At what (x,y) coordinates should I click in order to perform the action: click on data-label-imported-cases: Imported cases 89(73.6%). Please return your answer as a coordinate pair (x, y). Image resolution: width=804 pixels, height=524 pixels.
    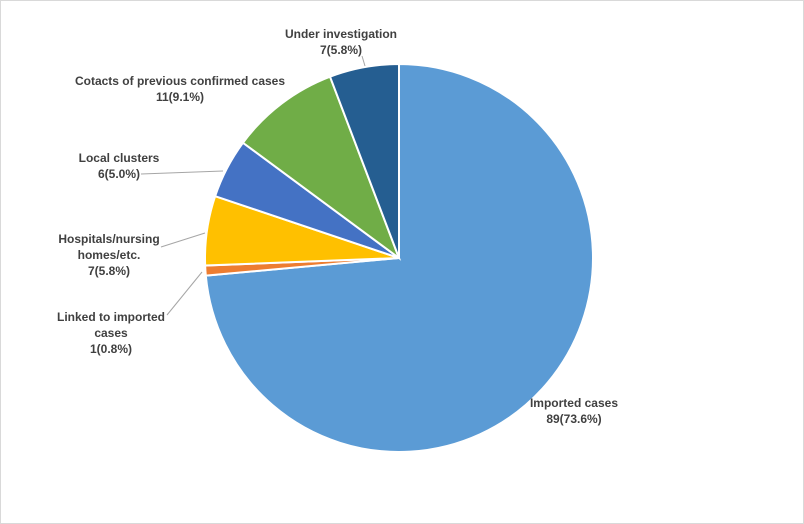
    Looking at the image, I should click on (574, 411).